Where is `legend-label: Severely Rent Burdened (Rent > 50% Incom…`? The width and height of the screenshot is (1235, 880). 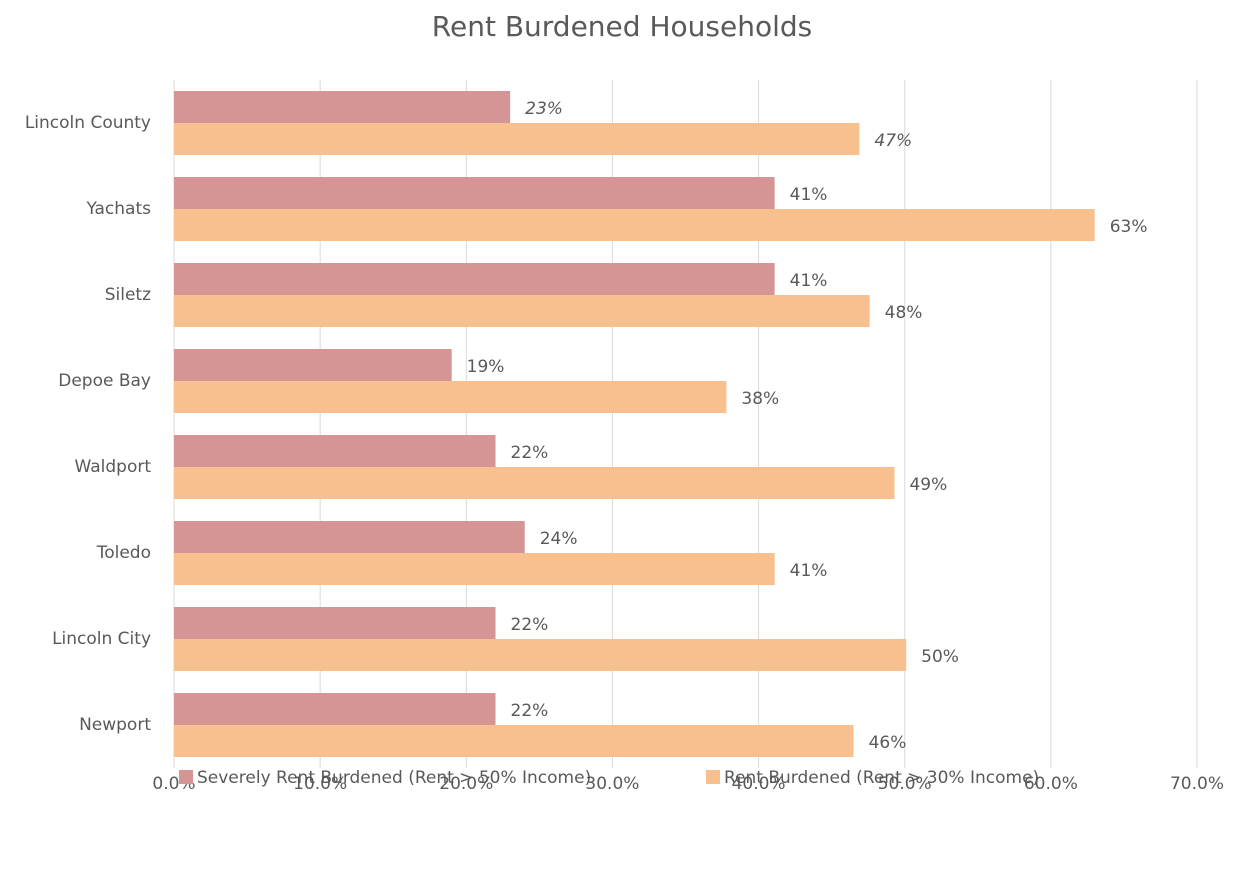
legend-label: Severely Rent Burdened (Rent > 50% Incom… is located at coordinates (394, 778).